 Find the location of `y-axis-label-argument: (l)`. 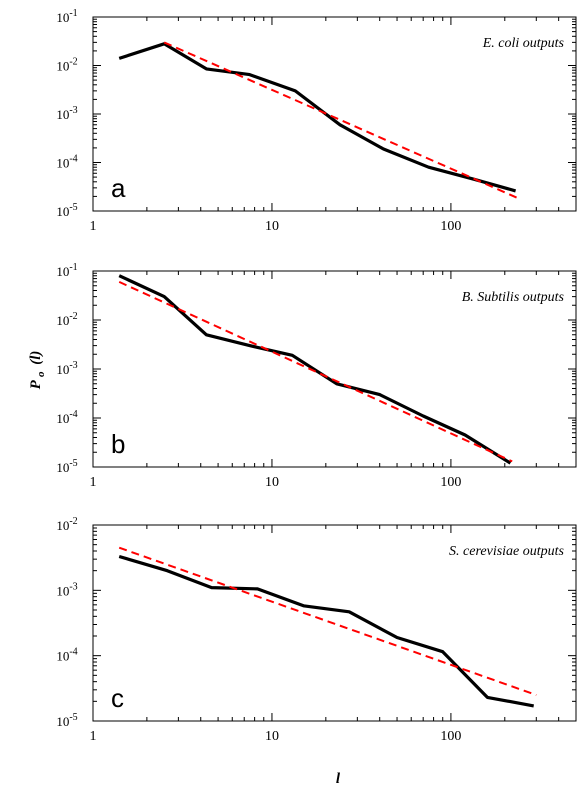

y-axis-label-argument: (l) is located at coordinates (36, 358).